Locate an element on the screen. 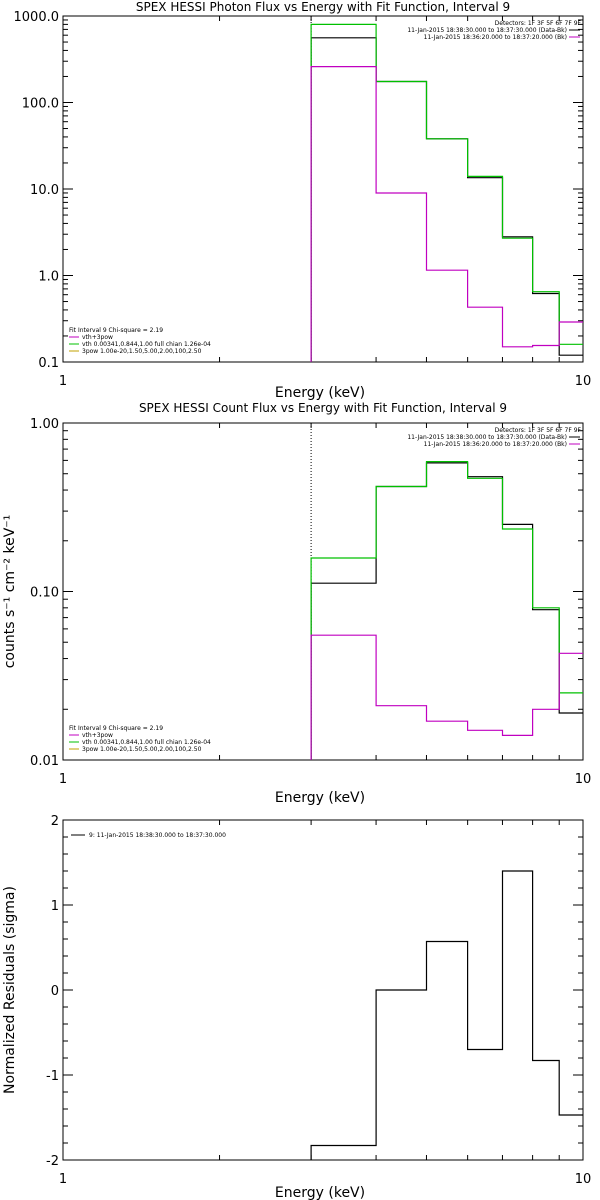  y-tick-label: 0.1 is located at coordinates (48, 363).